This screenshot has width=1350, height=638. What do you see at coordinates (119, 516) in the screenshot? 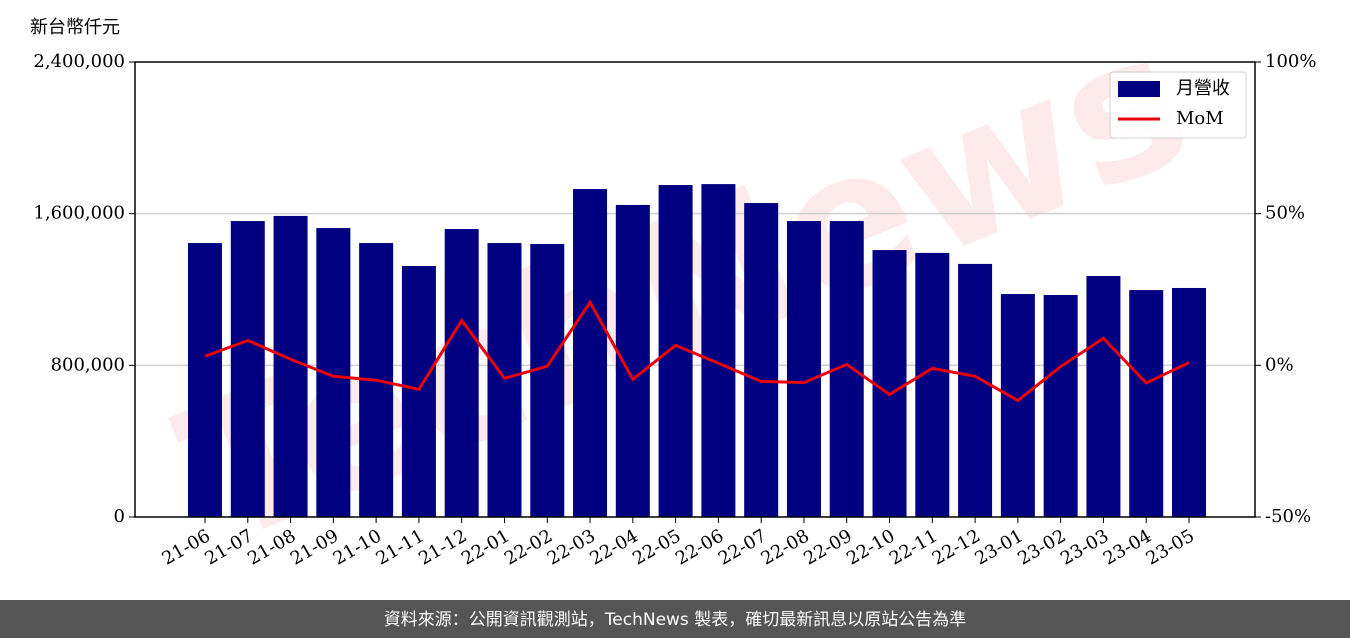
I see `y-tick-label: 0` at bounding box center [119, 516].